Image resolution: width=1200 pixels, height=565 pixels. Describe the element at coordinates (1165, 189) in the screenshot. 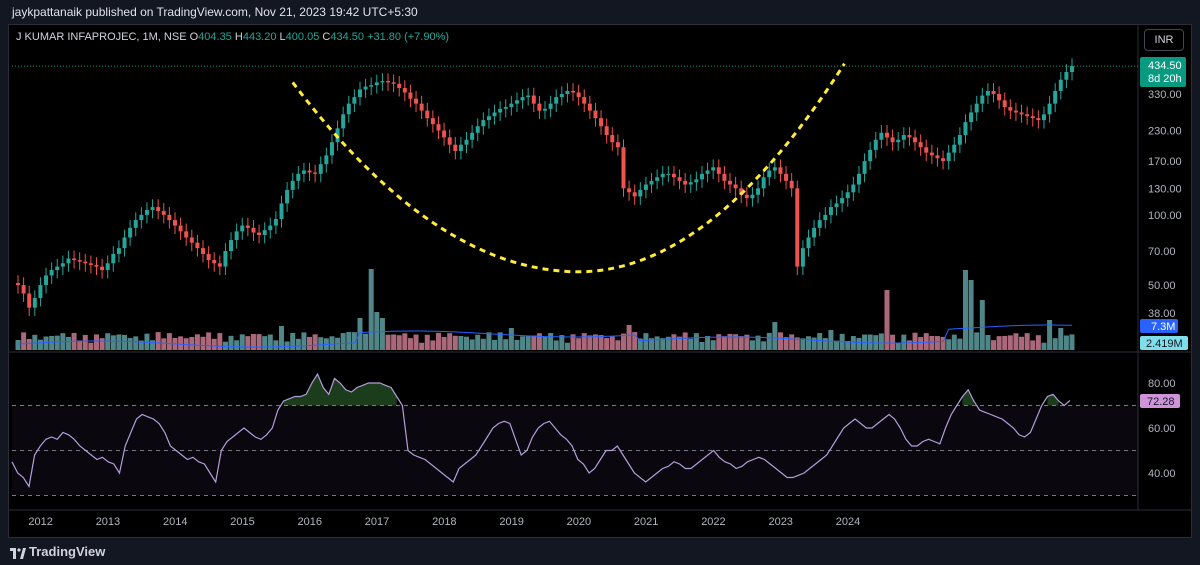

I see `price-axis-tick-label: 130.00` at that location.